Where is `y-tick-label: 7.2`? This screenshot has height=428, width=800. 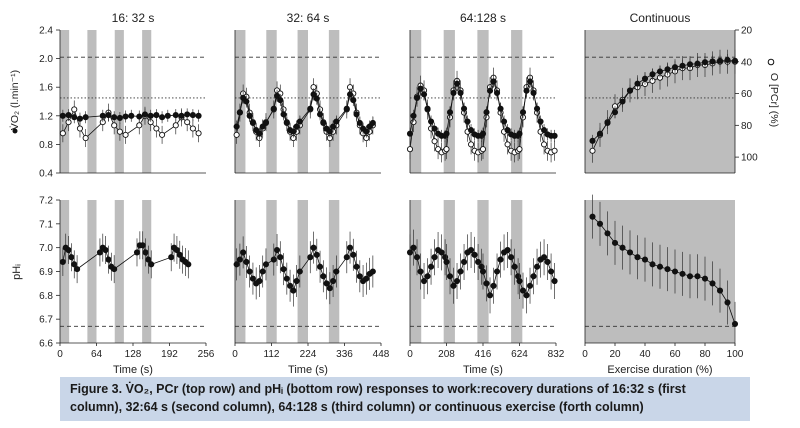 y-tick-label: 7.2 is located at coordinates (46, 201).